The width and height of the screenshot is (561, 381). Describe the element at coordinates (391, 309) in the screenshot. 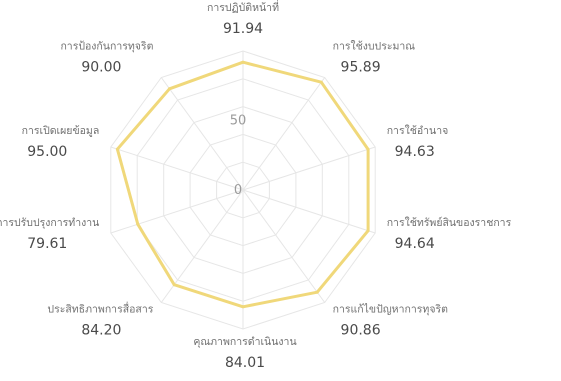

I see `axis-category-label: การแก้ไขปัญหาการทุจริต` at that location.